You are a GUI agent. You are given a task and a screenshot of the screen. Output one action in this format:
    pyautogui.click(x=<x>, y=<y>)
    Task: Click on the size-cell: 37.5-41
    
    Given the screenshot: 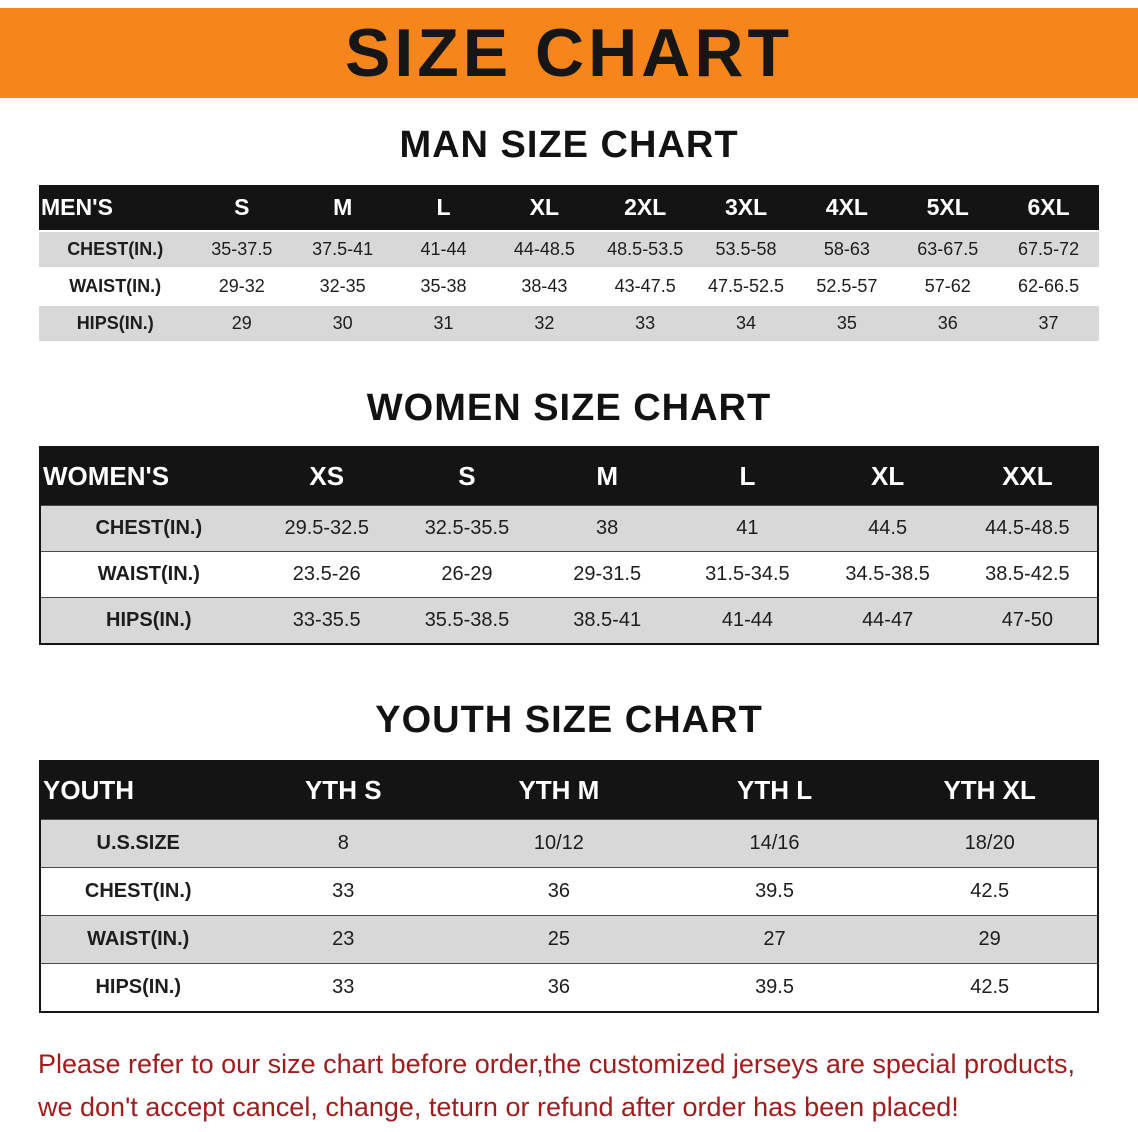 What is the action you would take?
    pyautogui.click(x=343, y=249)
    